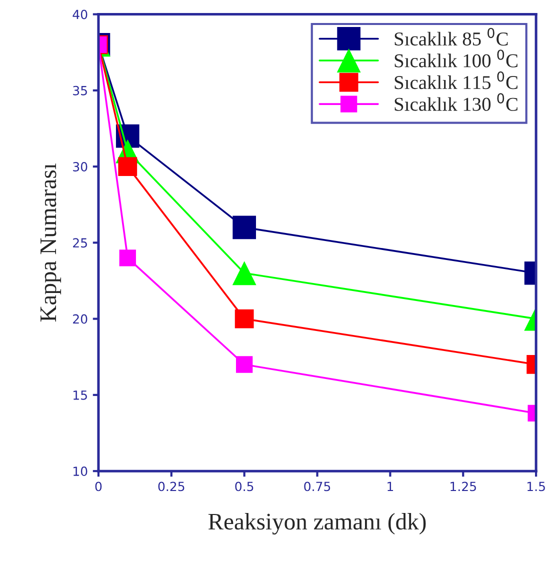 This screenshot has height=571, width=547. I want to click on x-tick-label: 0.25, so click(171, 487).